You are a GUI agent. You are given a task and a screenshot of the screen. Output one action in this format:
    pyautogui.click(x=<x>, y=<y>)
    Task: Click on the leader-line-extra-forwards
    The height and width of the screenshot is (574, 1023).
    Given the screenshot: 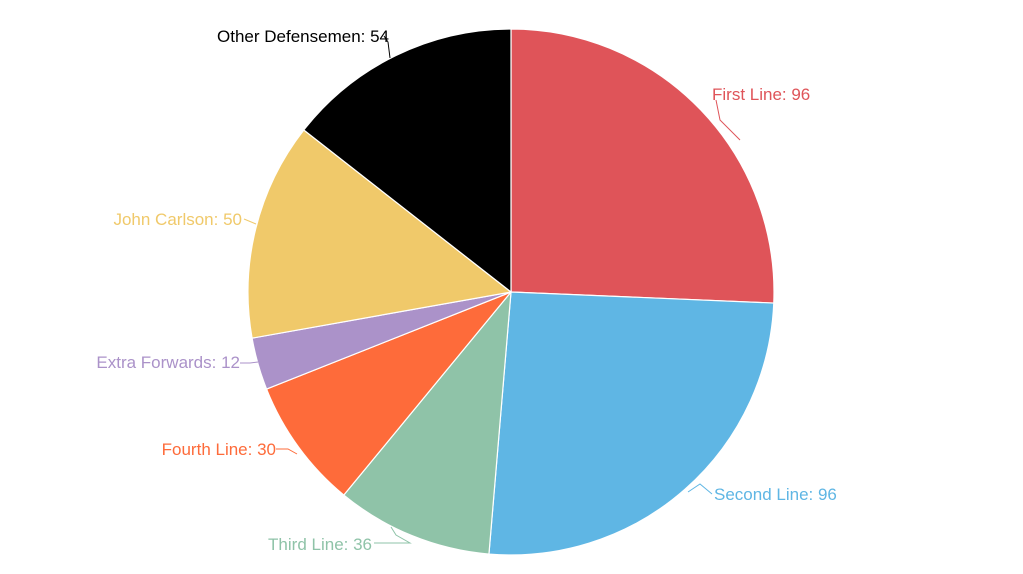 What is the action you would take?
    pyautogui.click(x=249, y=362)
    